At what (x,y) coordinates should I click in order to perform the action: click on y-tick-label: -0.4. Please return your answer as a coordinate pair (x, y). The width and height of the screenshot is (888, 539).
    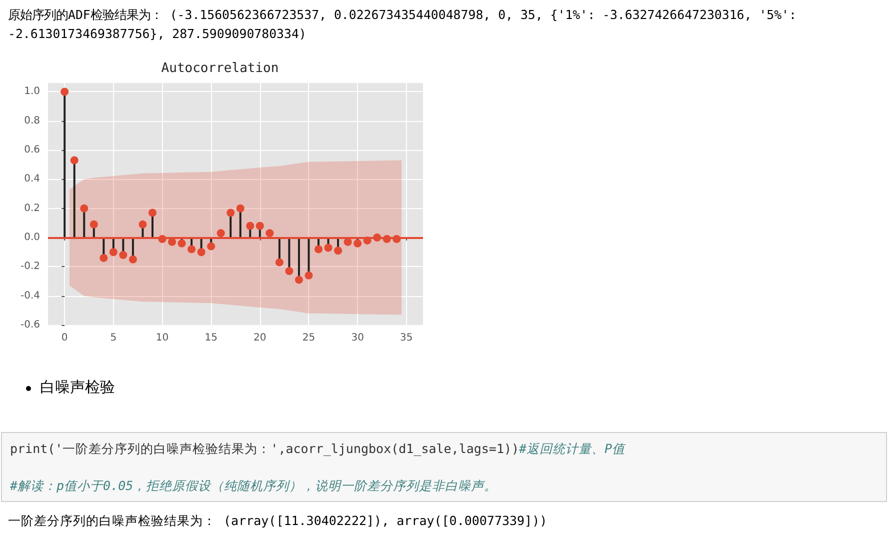
    Looking at the image, I should click on (30, 296).